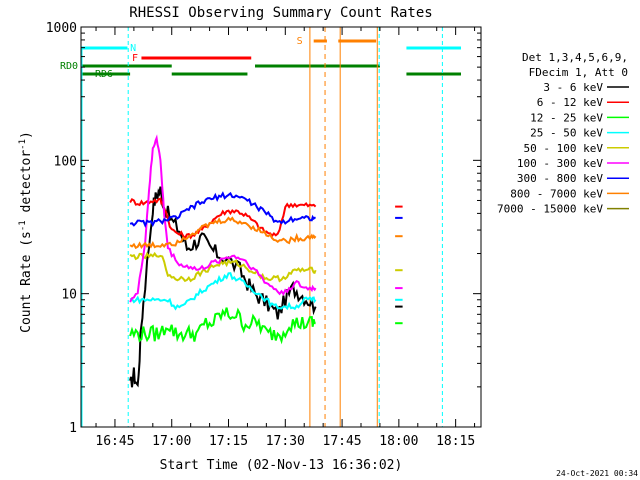 This screenshot has height=480, width=640. Describe the element at coordinates (65, 161) in the screenshot. I see `y-tick-label: 100` at that location.